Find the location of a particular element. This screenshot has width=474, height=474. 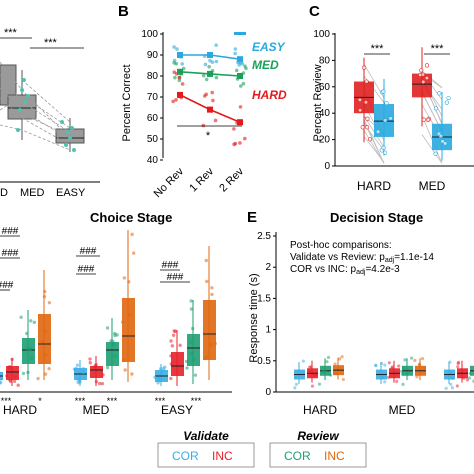

panel-e-annot-line1: Post-hoc comparisons: is located at coordinates (341, 245).